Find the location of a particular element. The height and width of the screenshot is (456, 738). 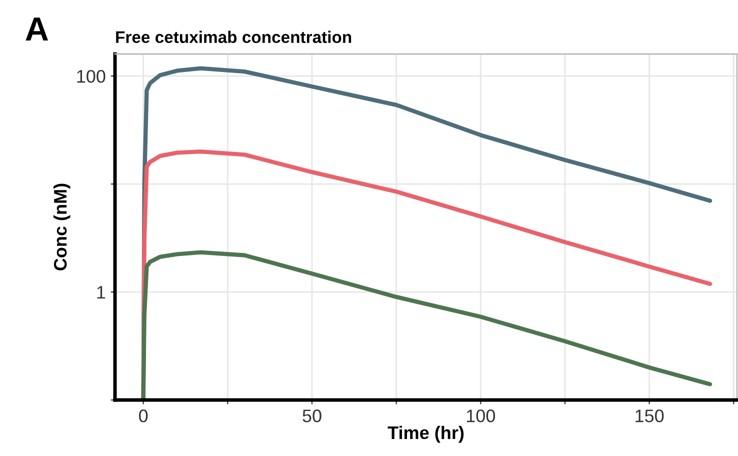

y-axis-title: Conc (nM) is located at coordinates (61, 227).